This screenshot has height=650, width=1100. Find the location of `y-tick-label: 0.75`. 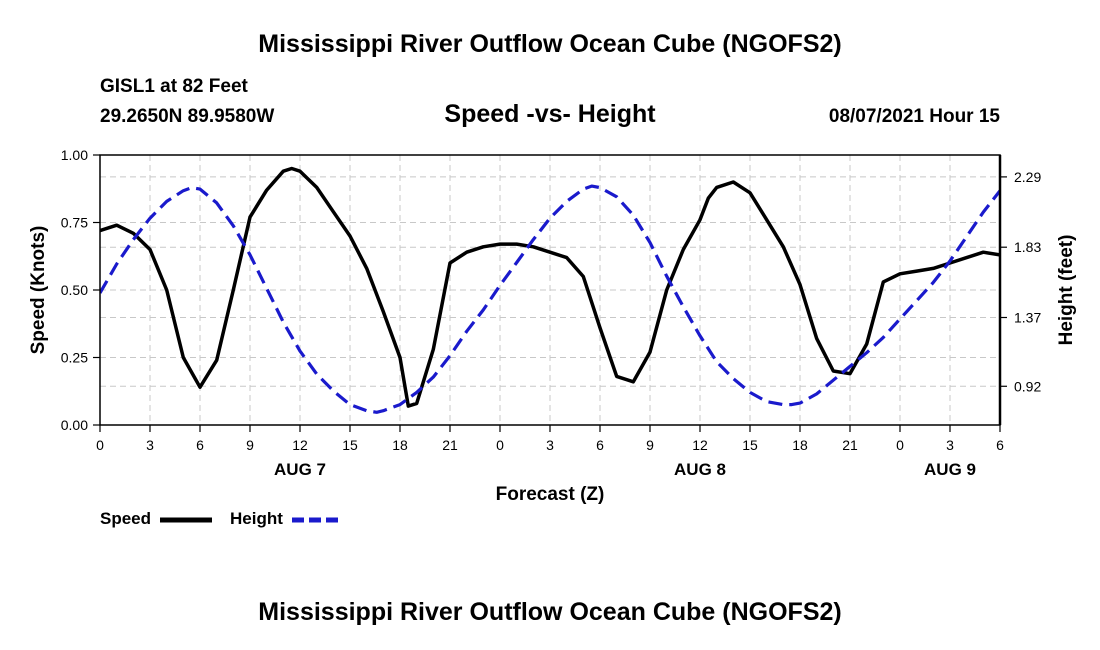

y-tick-label: 0.75 is located at coordinates (74, 223).